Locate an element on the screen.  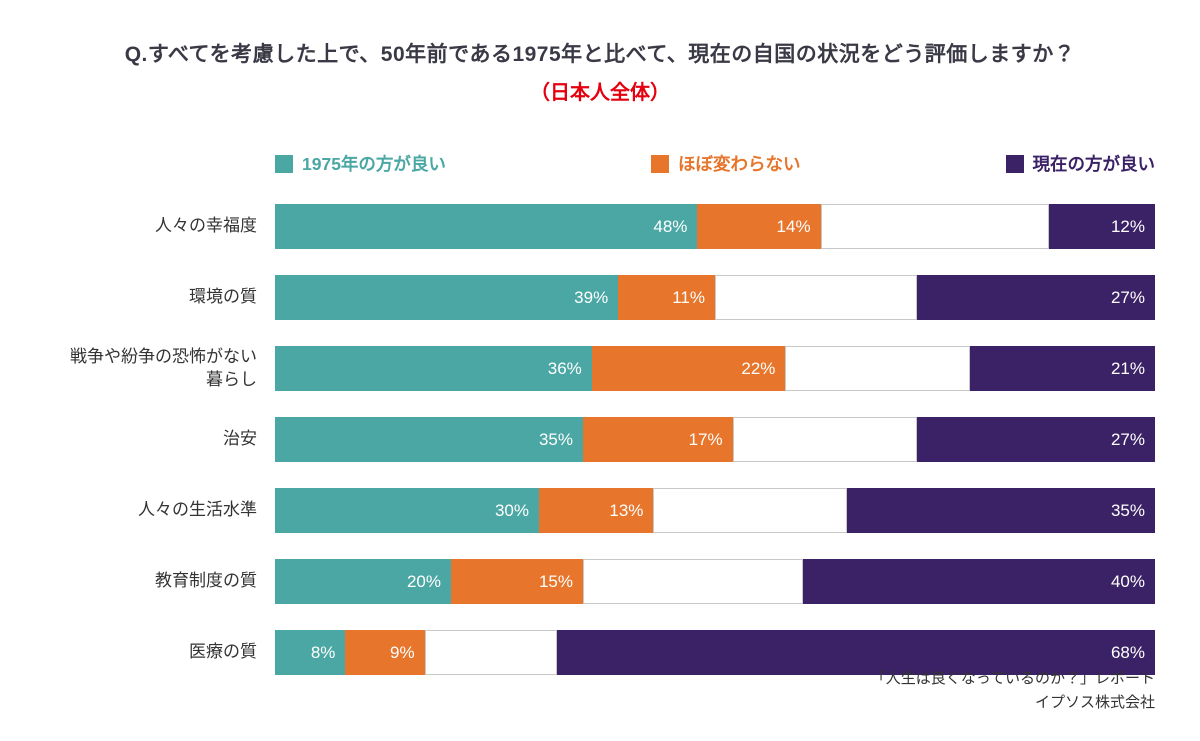
bar-segment-about-same: 17% is located at coordinates (658, 439).